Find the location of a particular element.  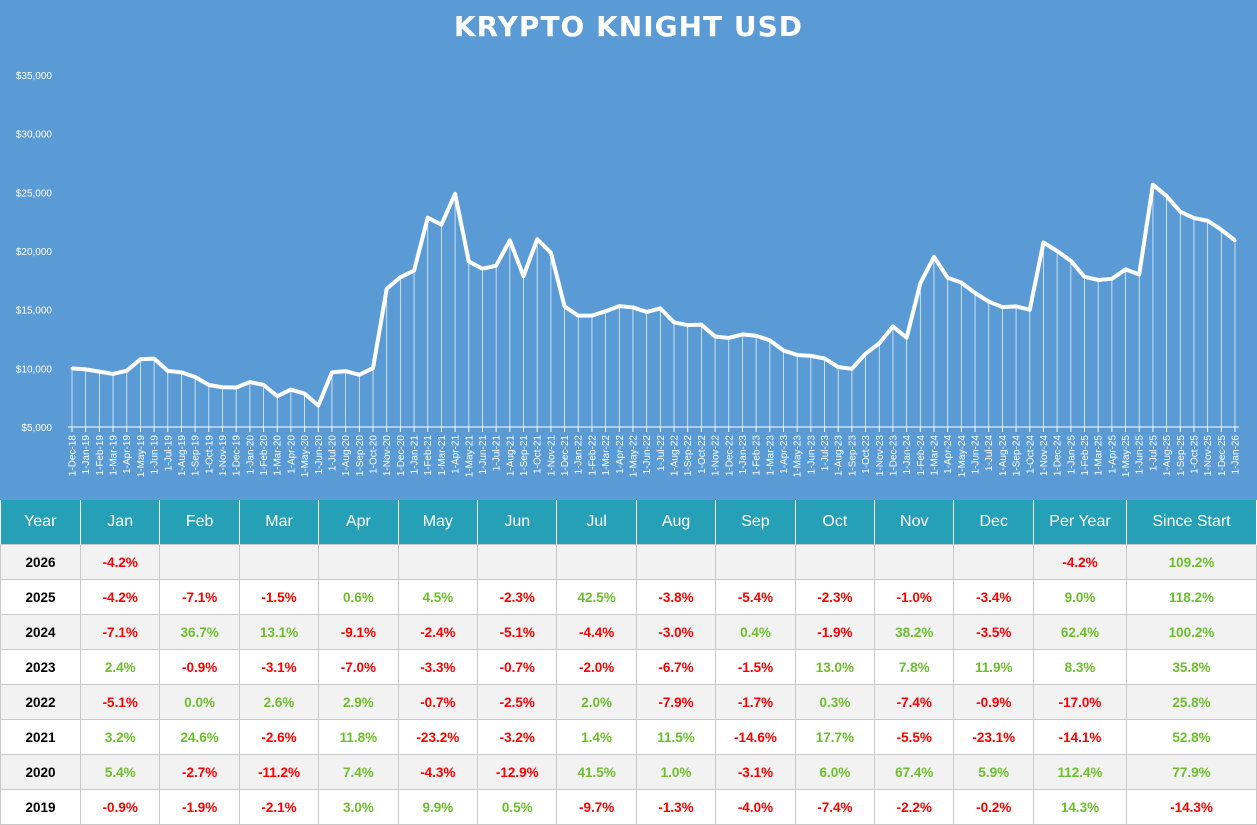

return-cell: 0.5% is located at coordinates (517, 807).